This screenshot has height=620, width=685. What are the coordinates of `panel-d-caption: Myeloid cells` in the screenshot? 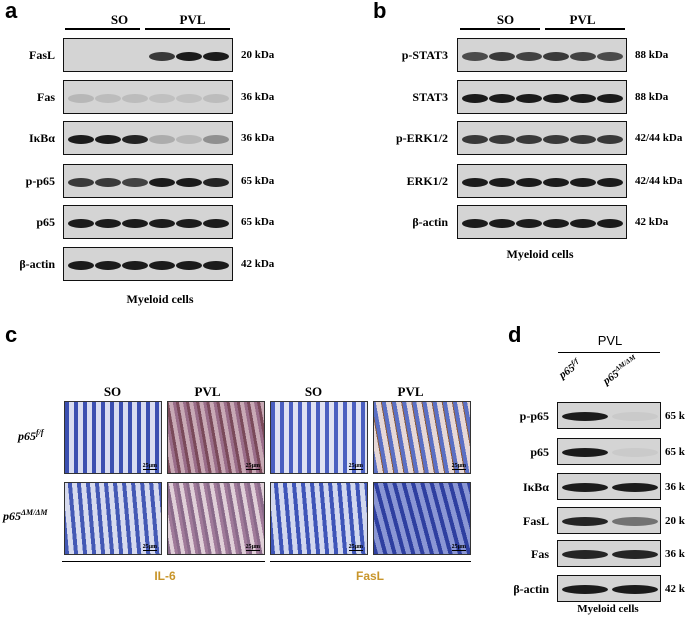 It's located at (608, 609).